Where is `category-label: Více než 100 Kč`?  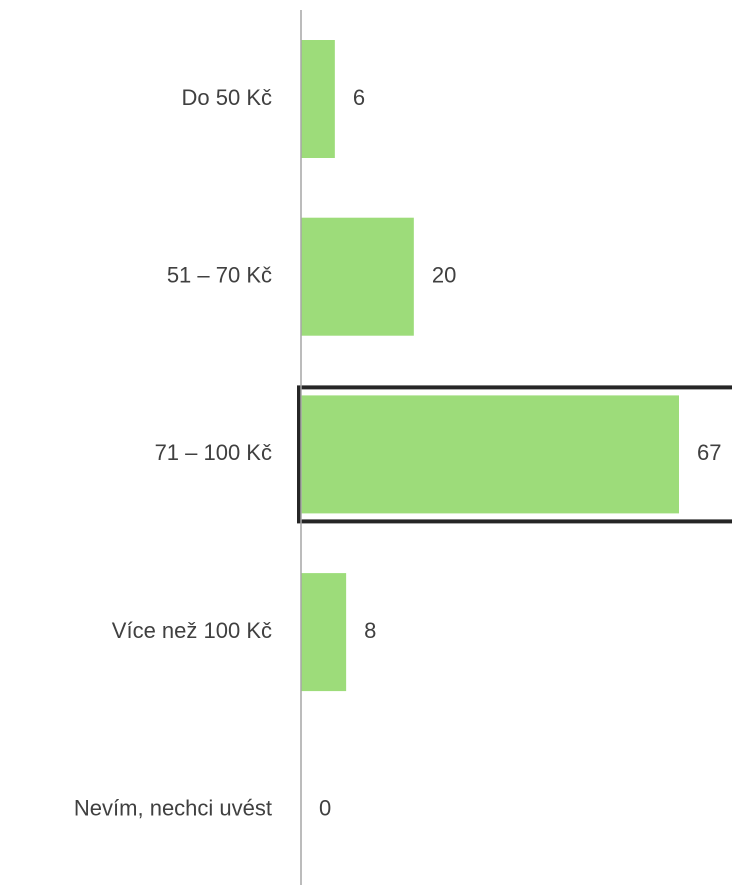 category-label: Více než 100 Kč is located at coordinates (192, 630).